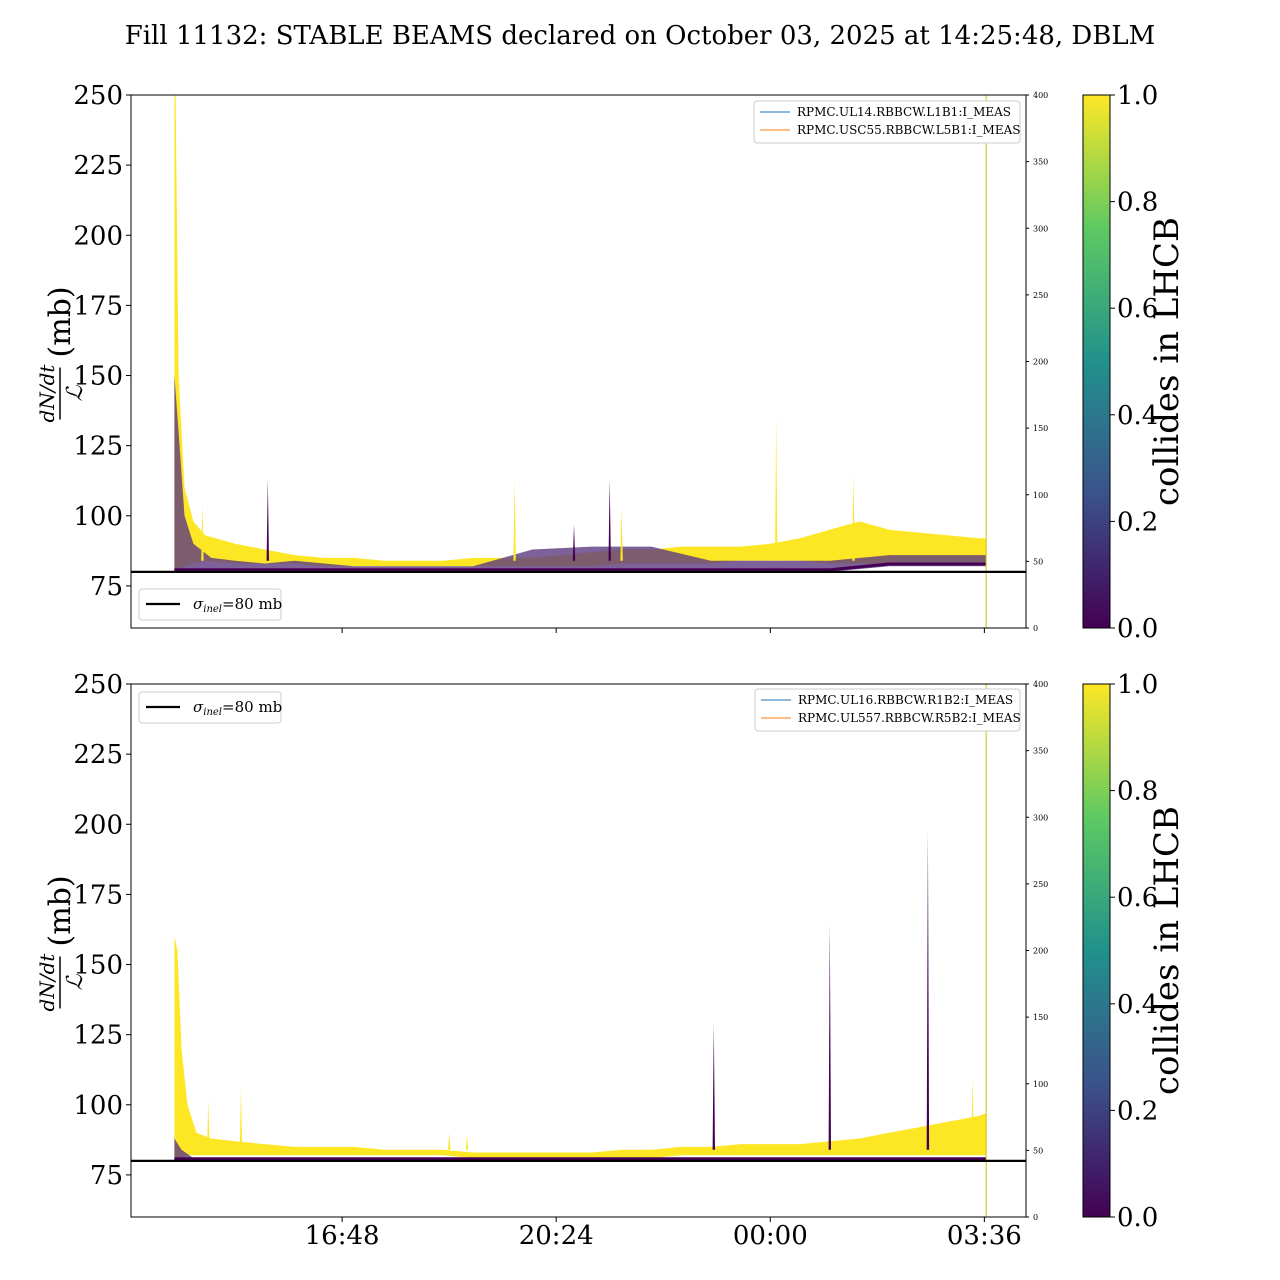 Image resolution: width=1280 pixels, height=1280 pixels. I want to click on sigma-symbol: σ, so click(198, 707).